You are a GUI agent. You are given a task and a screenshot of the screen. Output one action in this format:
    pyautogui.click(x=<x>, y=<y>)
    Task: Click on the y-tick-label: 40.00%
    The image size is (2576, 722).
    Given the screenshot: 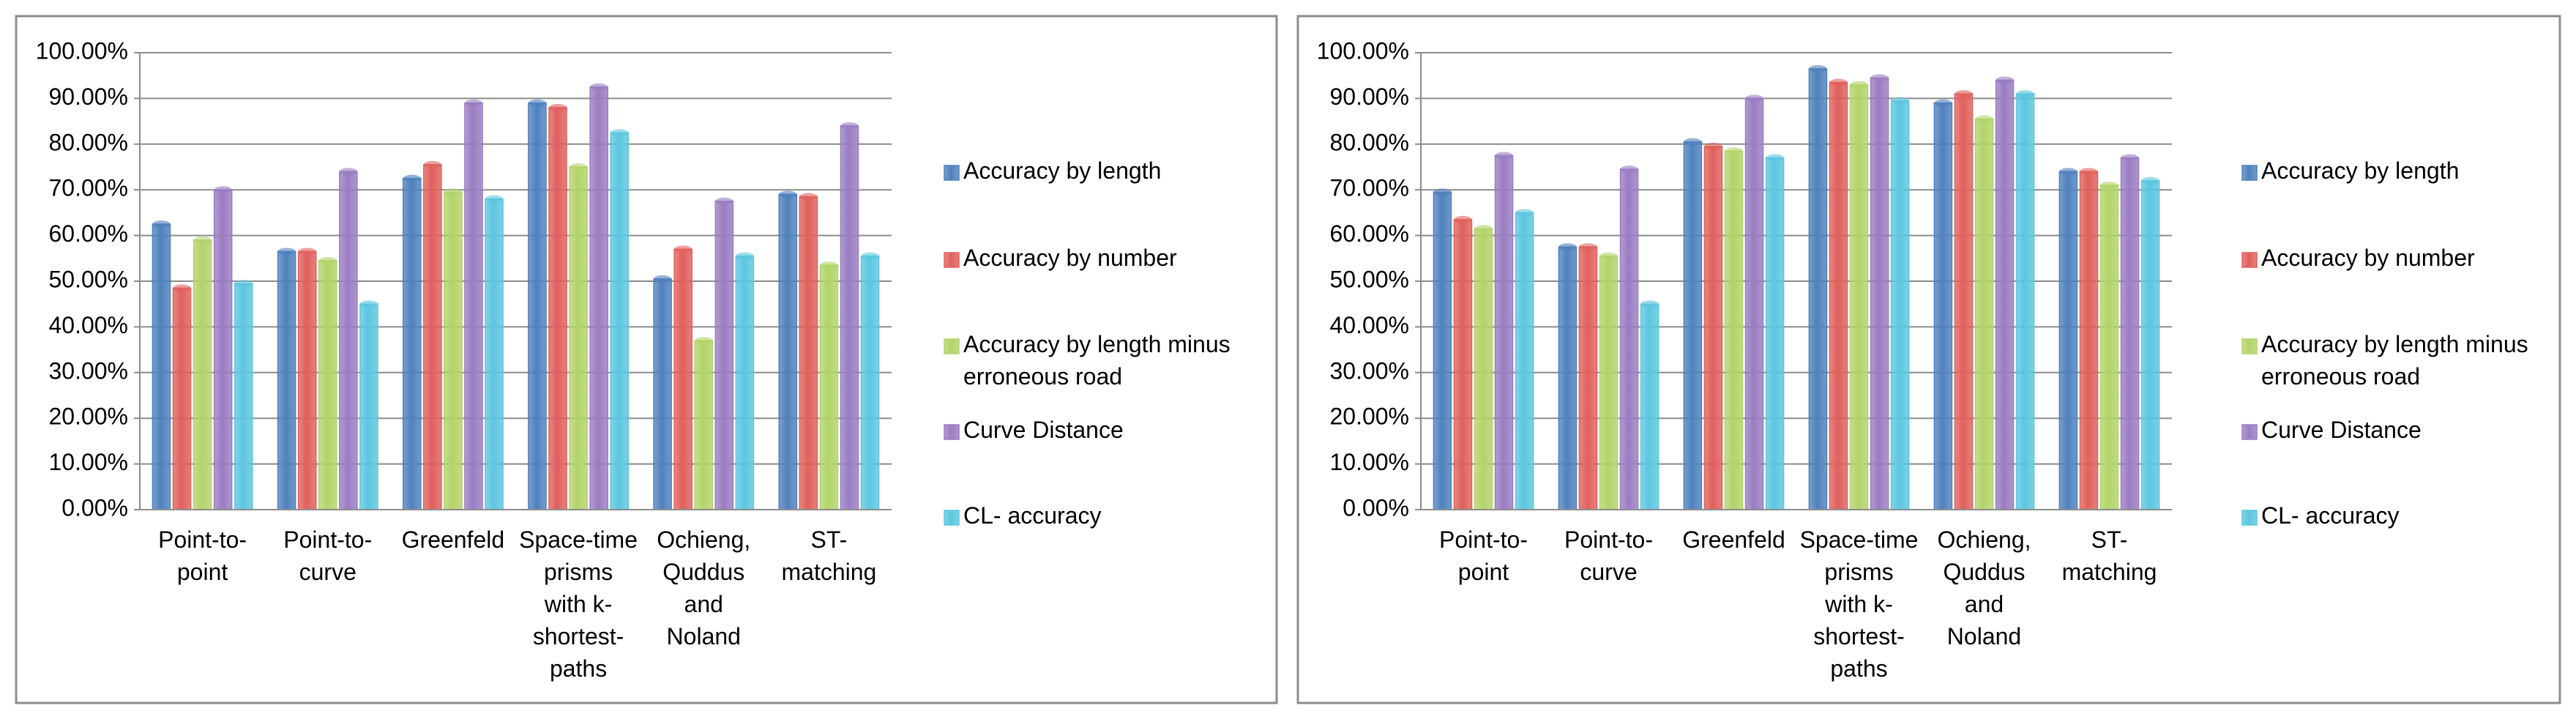 What is the action you would take?
    pyautogui.click(x=1369, y=325)
    